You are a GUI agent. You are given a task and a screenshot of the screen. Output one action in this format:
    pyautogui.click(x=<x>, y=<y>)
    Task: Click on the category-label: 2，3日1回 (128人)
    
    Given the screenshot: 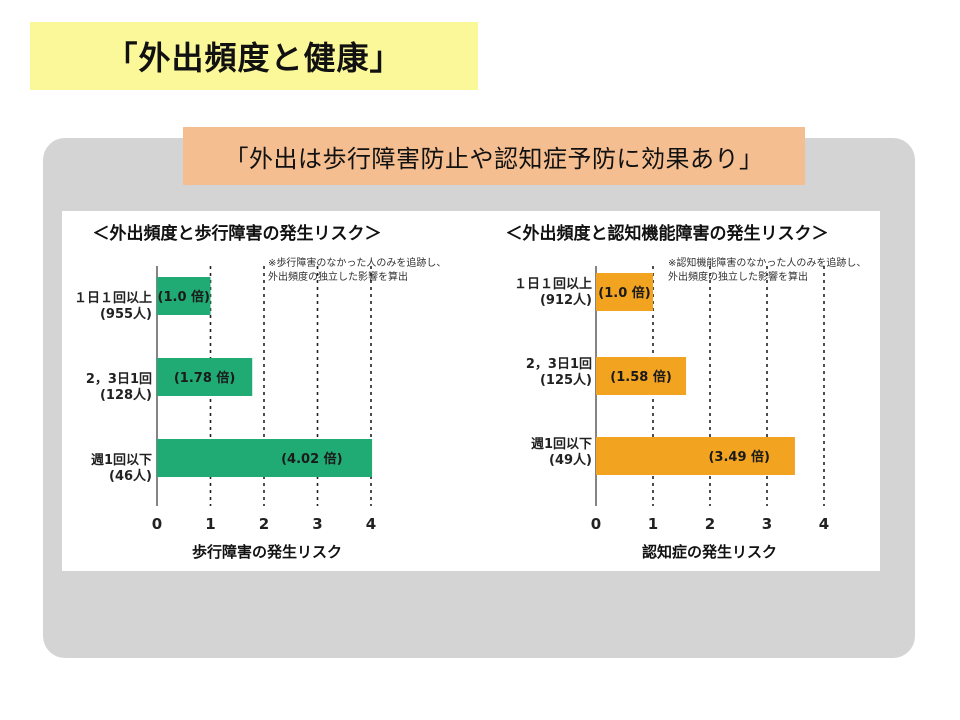 What is the action you would take?
    pyautogui.click(x=118, y=387)
    